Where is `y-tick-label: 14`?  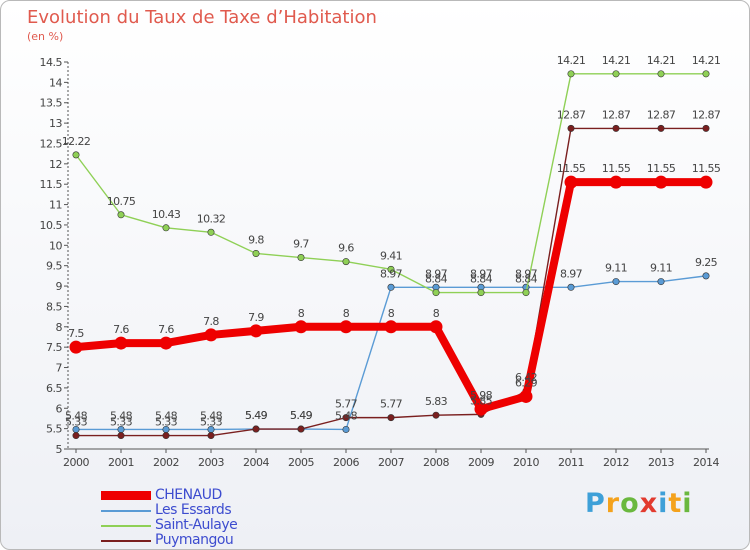 y-tick-label: 14 is located at coordinates (55, 82).